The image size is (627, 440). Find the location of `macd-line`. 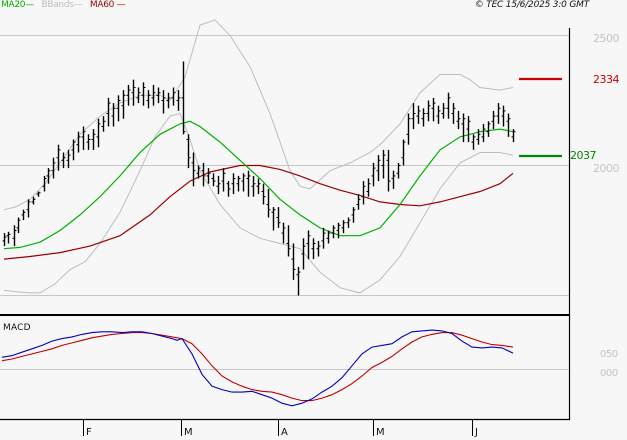

macd-line is located at coordinates (257, 368).